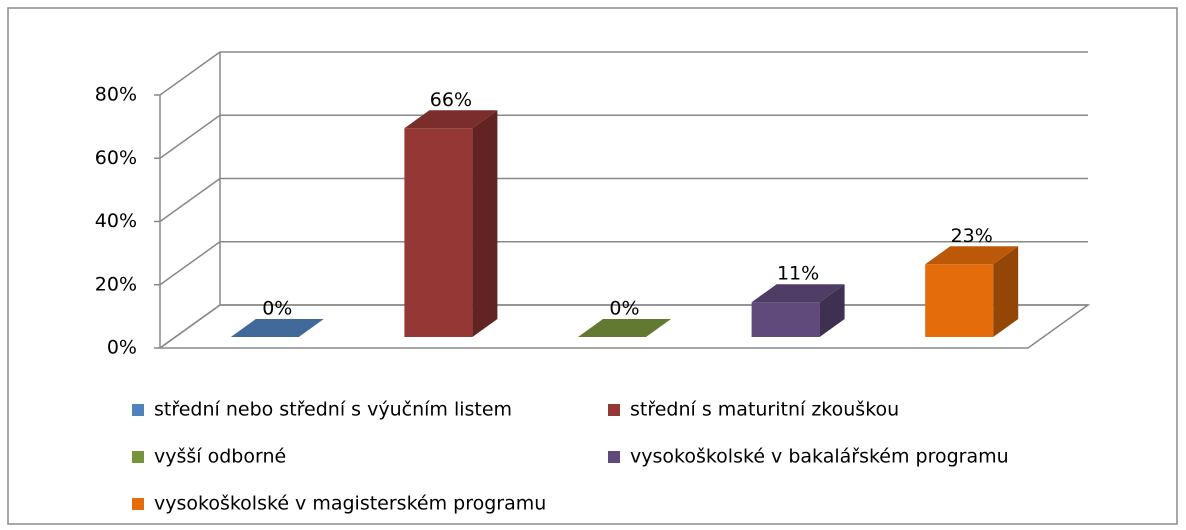  Describe the element at coordinates (116, 284) in the screenshot. I see `y-tick-label: 20%` at that location.